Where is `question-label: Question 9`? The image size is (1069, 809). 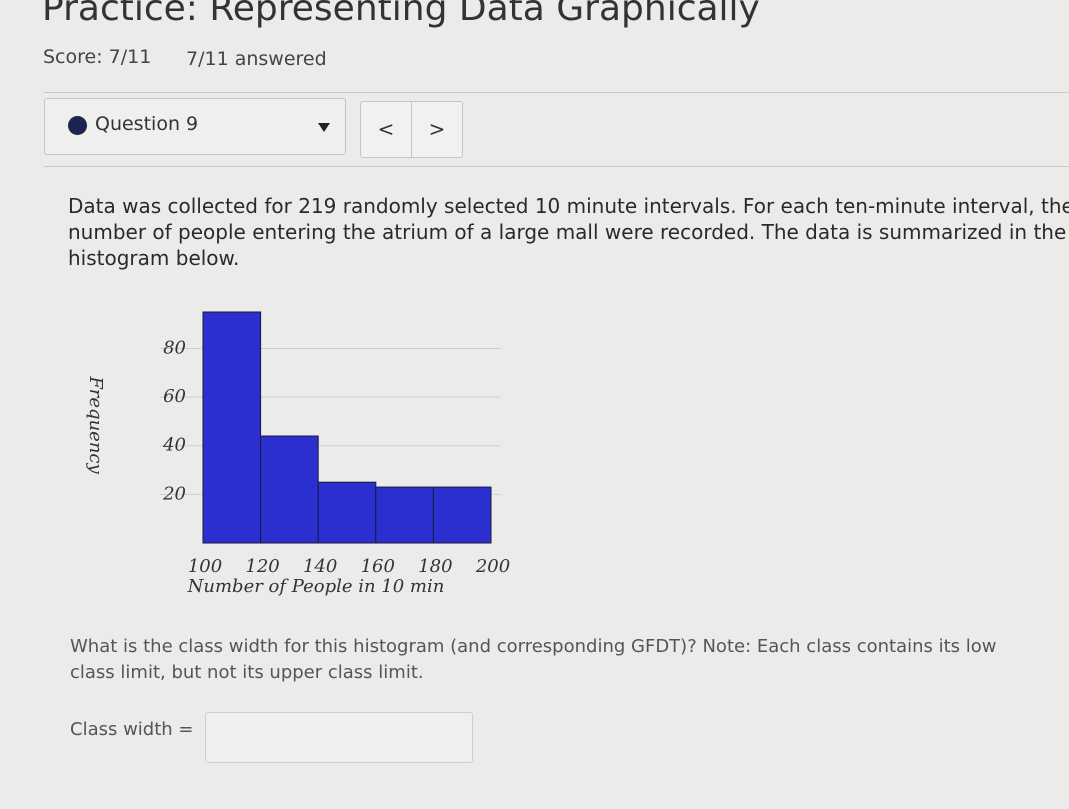
question-label: Question 9 is located at coordinates (147, 124).